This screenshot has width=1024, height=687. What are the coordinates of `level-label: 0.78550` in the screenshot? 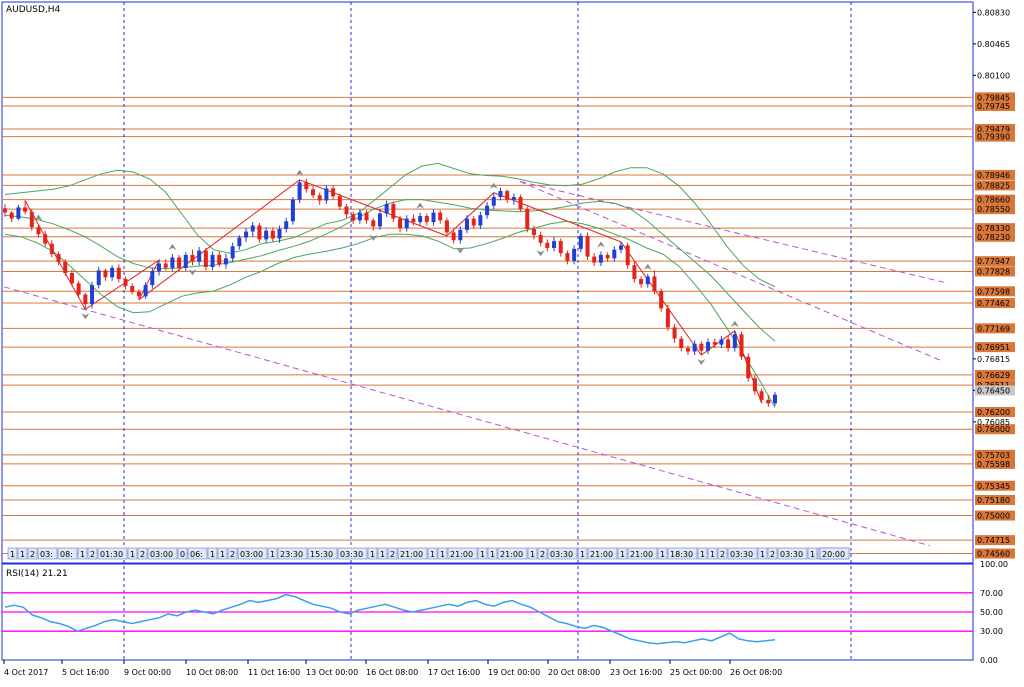 It's located at (993, 209).